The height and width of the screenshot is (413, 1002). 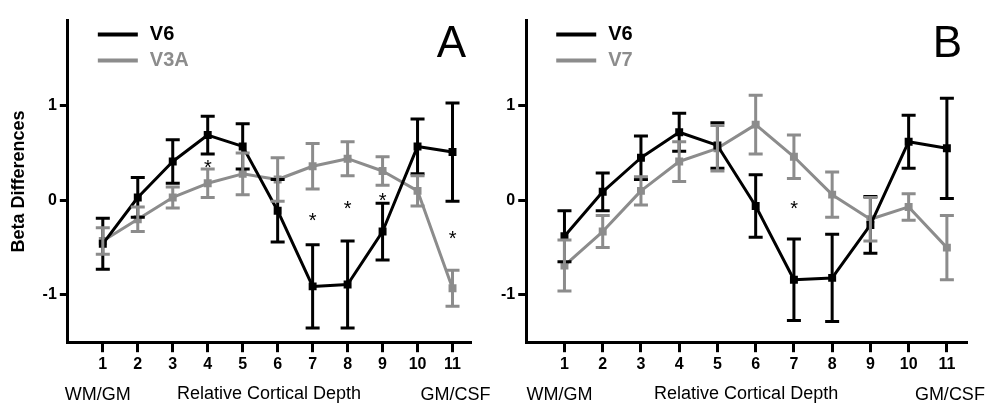 I want to click on y-axis-title: Beta Differences, so click(x=17, y=181).